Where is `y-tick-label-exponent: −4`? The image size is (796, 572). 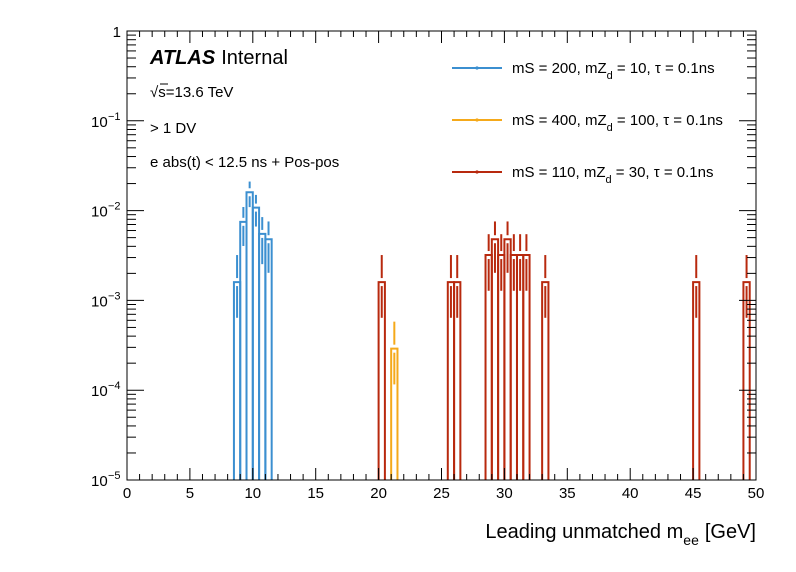
y-tick-label-exponent: −4 is located at coordinates (114, 386).